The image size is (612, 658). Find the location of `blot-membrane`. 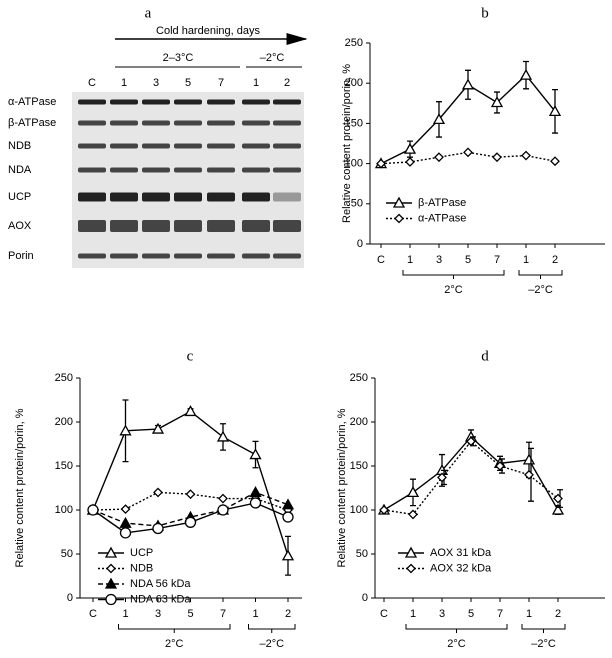

blot-membrane is located at coordinates (188, 180).